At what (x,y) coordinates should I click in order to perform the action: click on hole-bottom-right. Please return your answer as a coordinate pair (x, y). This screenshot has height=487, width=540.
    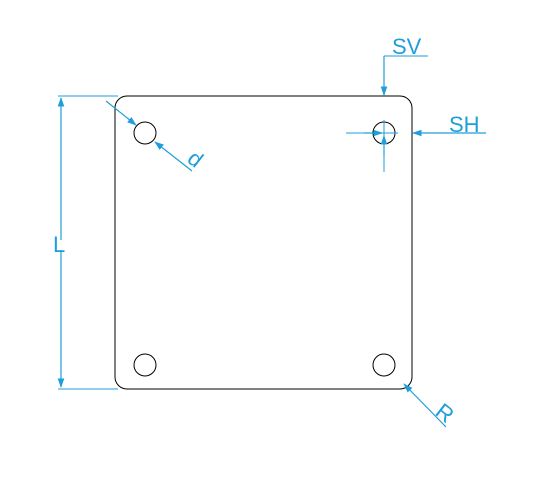
    Looking at the image, I should click on (384, 365).